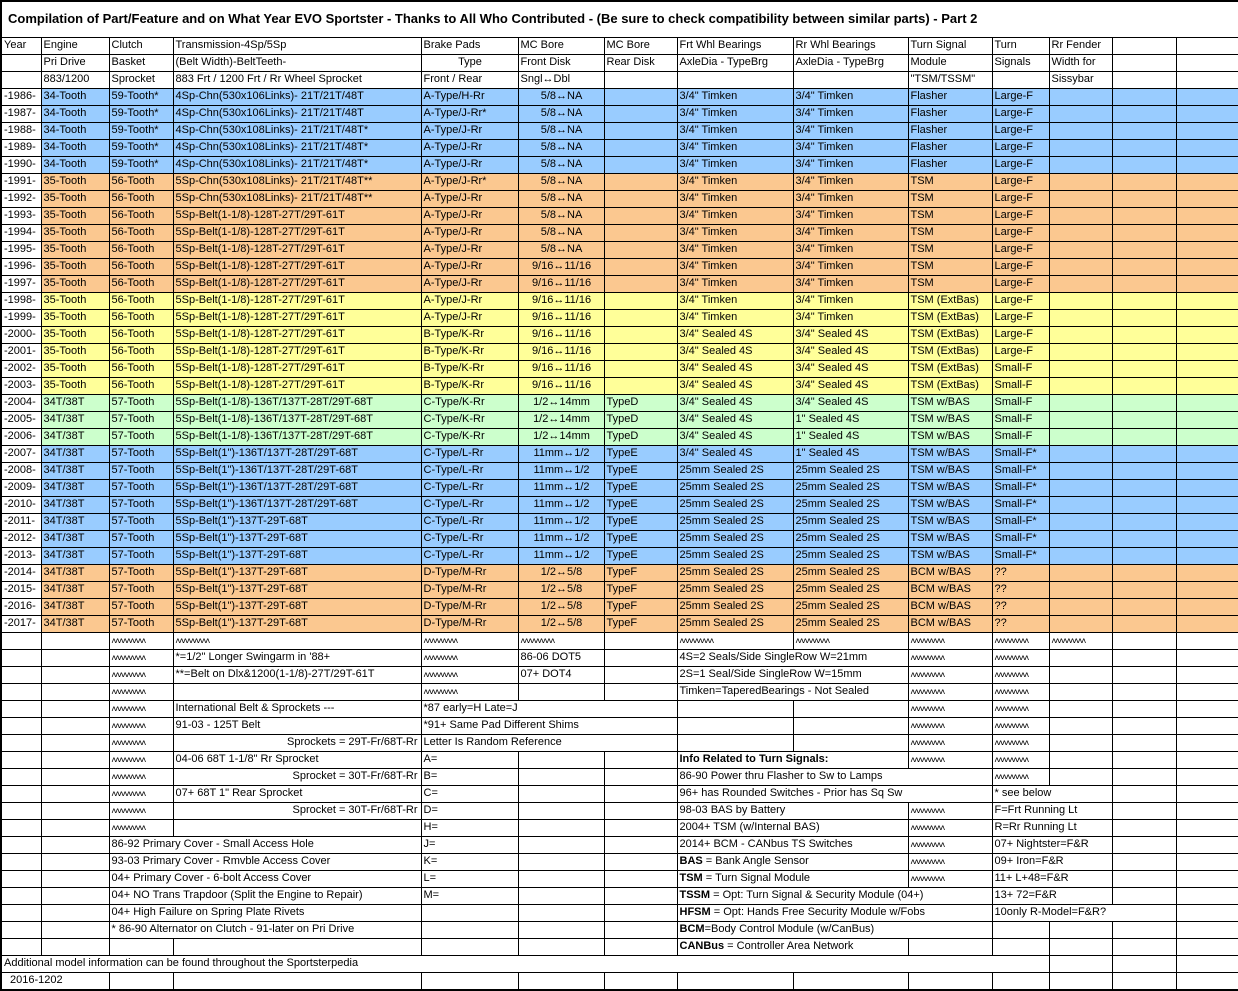 The height and width of the screenshot is (991, 1238). Describe the element at coordinates (469, 113) in the screenshot. I see `cell-brake: A-Type/J-Rr*` at that location.